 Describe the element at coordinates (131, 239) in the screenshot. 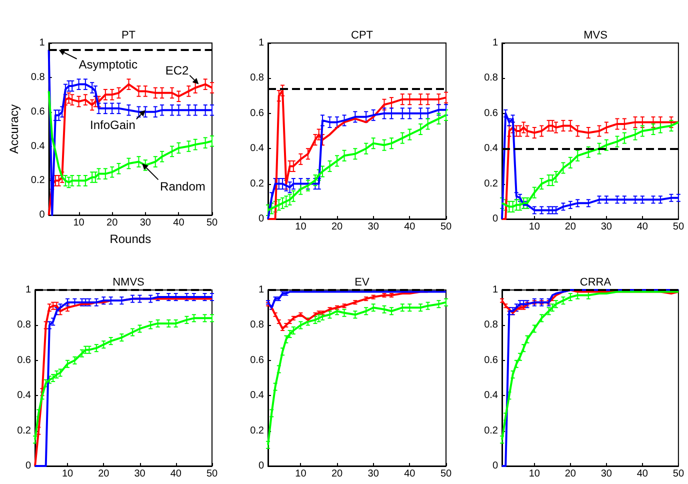

I see `x-axis-title: Rounds` at that location.